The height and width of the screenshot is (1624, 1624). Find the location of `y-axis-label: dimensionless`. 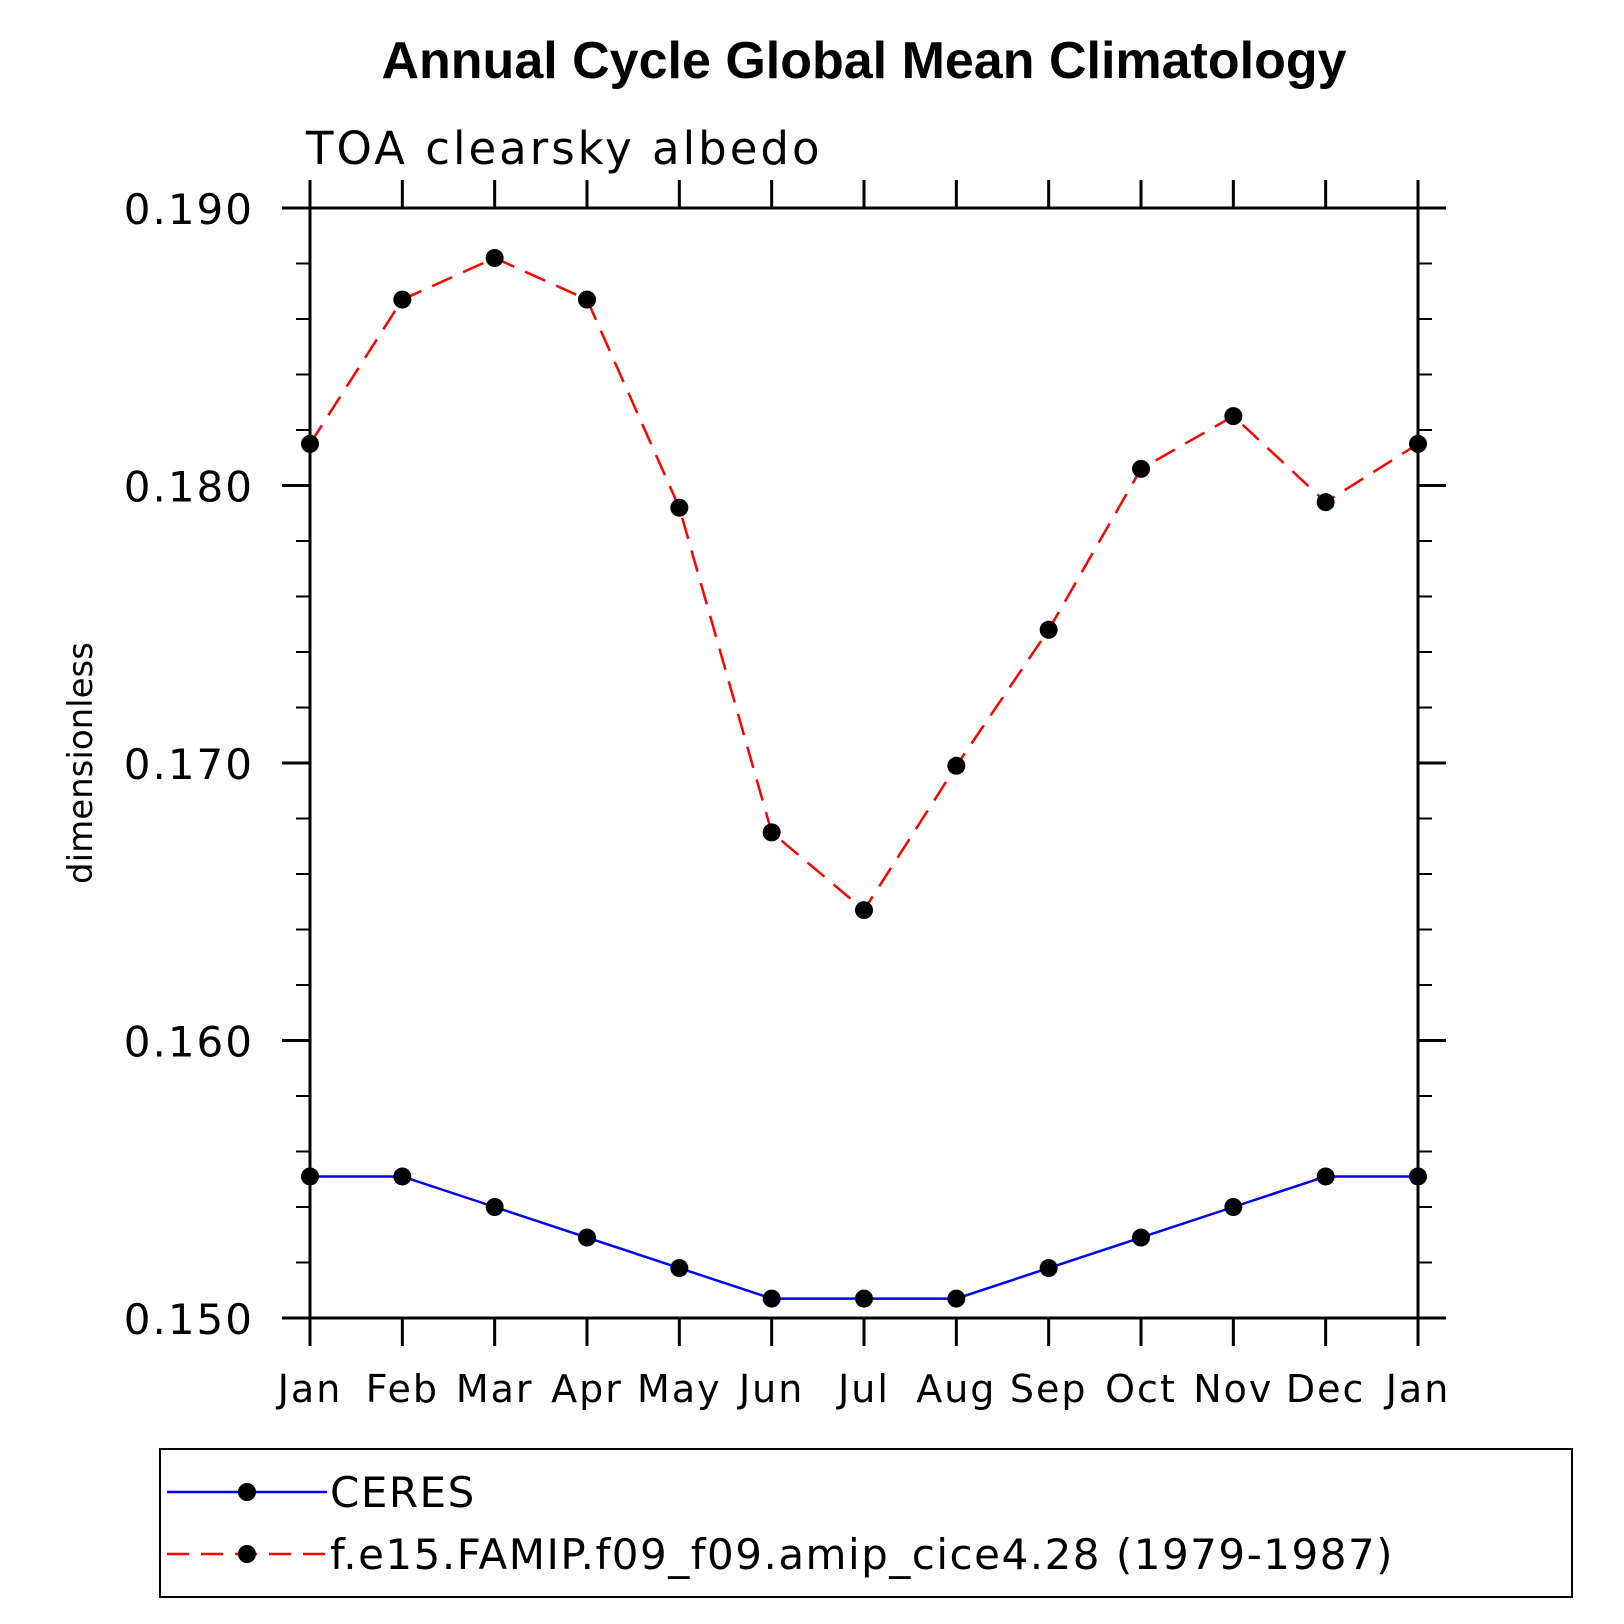

y-axis-label: dimensionless is located at coordinates (81, 763).